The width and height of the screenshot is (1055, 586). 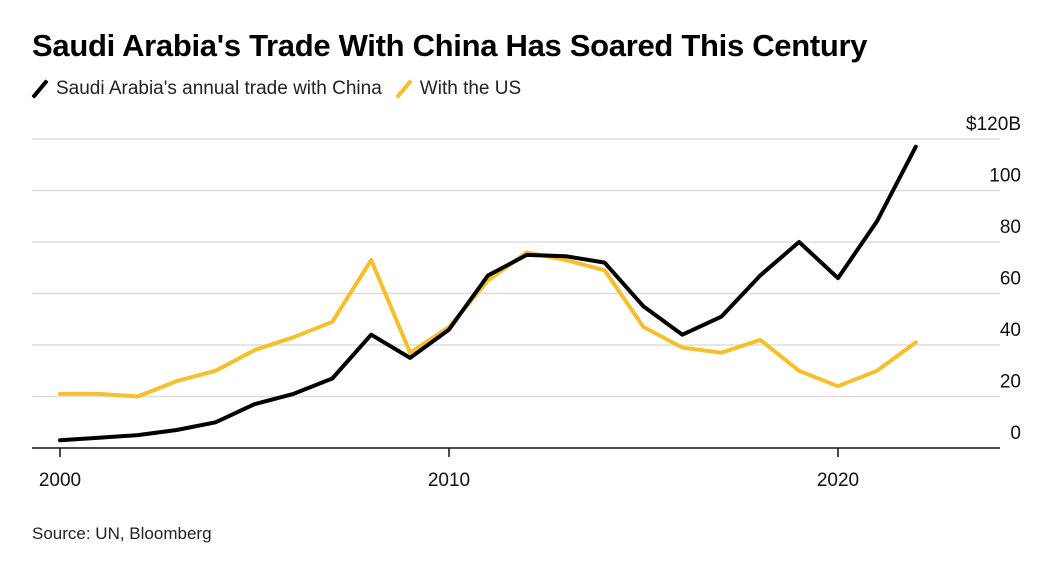 I want to click on x-tick-label-2000: 2000, so click(x=60, y=480).